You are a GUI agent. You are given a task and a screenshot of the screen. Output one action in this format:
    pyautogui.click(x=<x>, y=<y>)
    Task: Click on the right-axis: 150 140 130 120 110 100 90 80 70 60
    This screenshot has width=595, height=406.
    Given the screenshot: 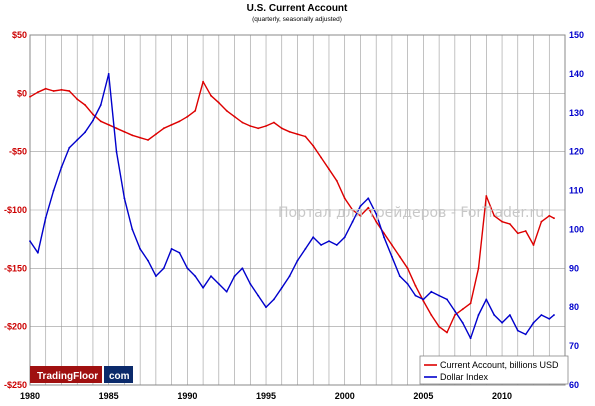 What is the action you would take?
    pyautogui.click(x=576, y=210)
    